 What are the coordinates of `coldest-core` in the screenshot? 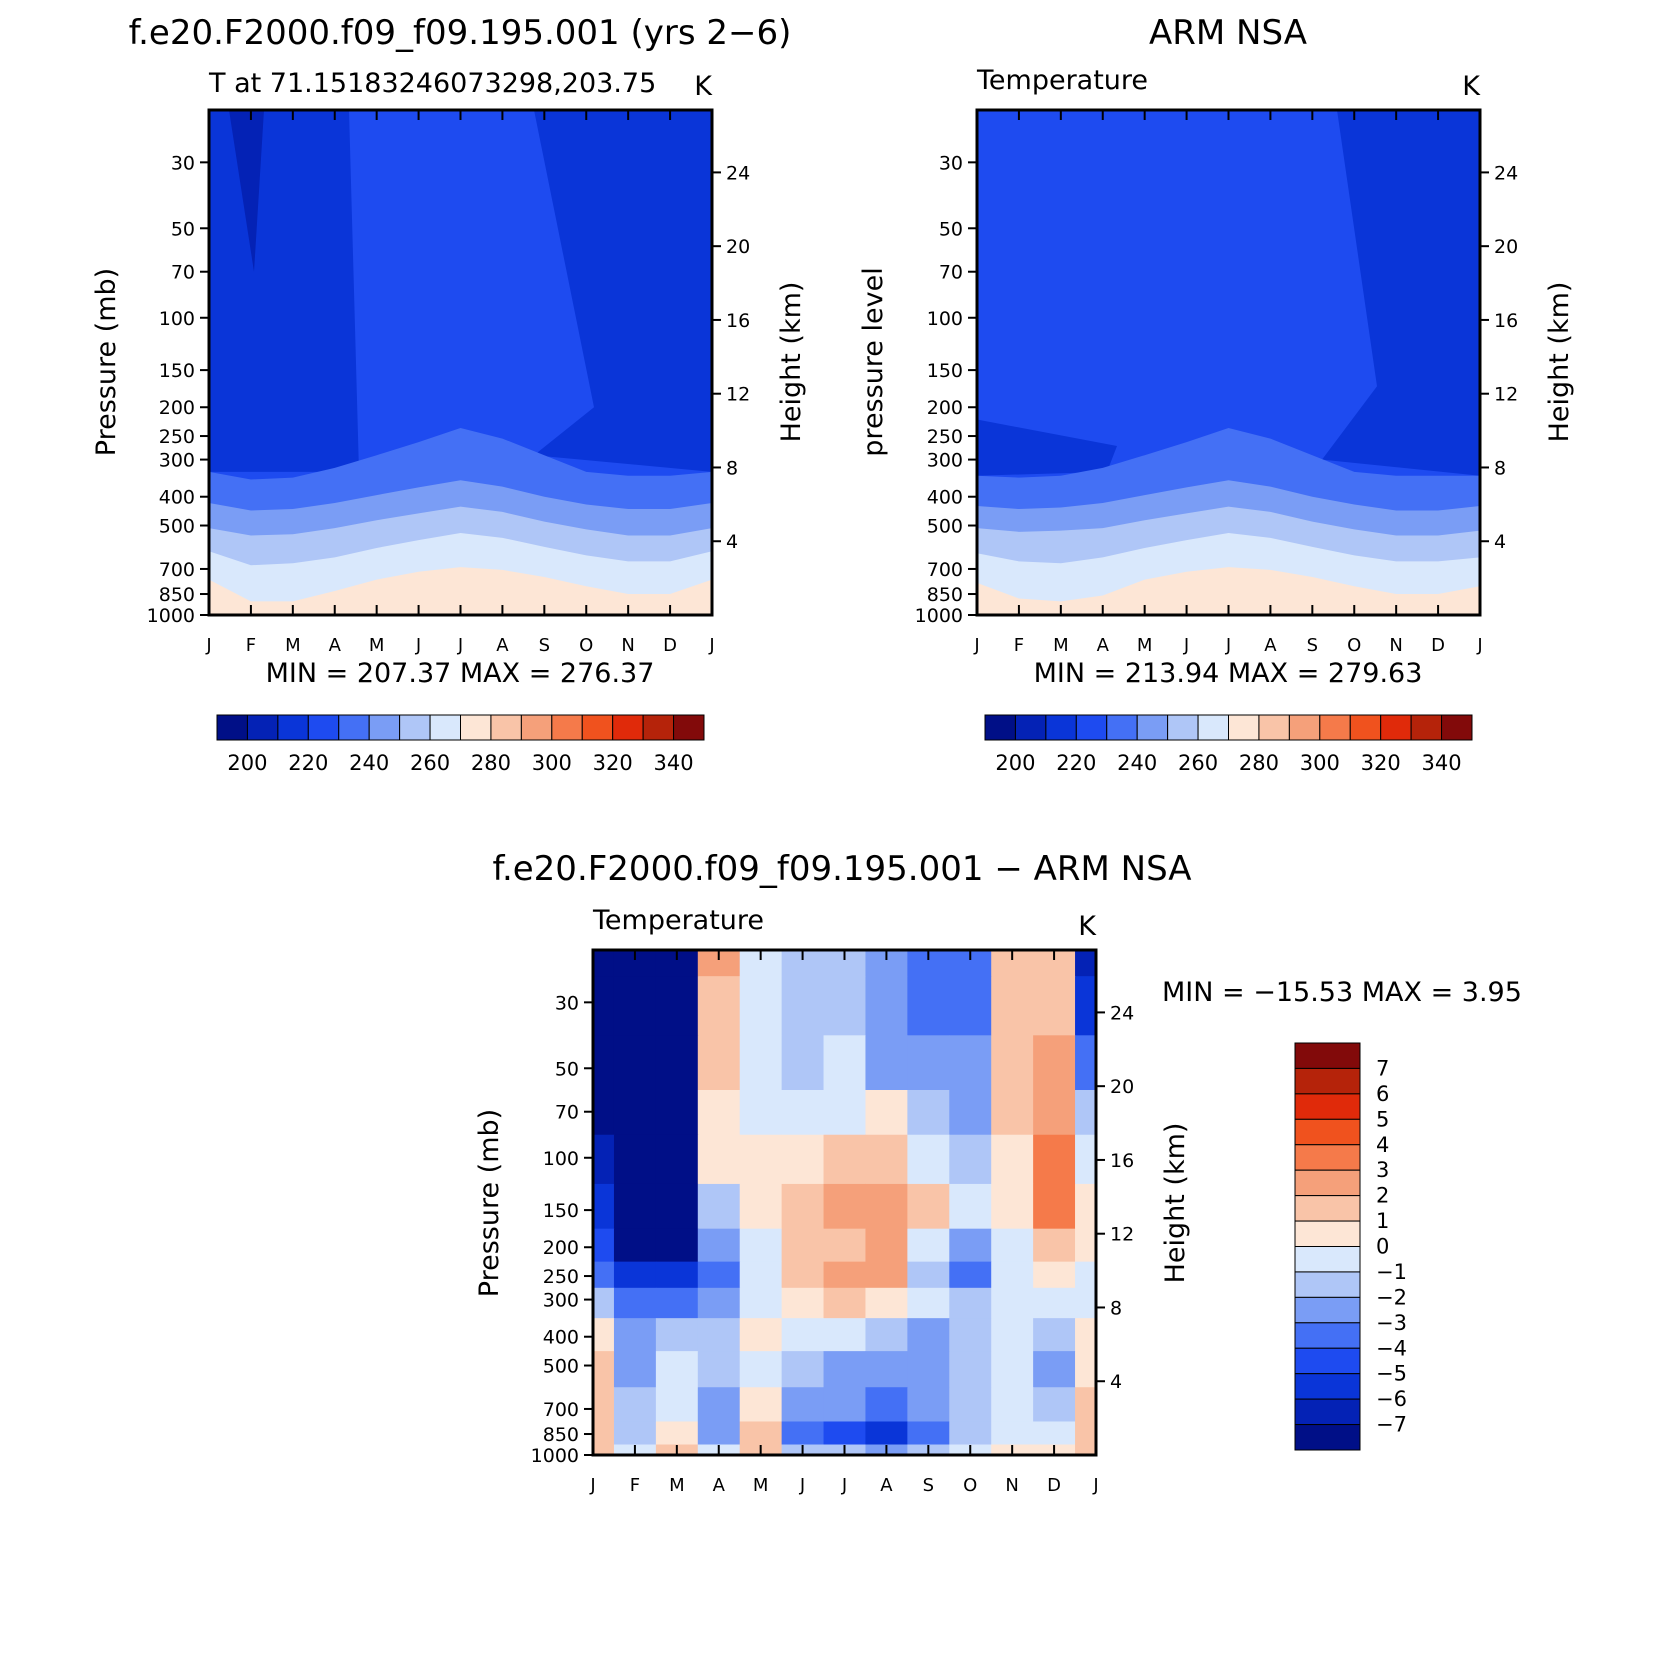 It's located at (246, 191).